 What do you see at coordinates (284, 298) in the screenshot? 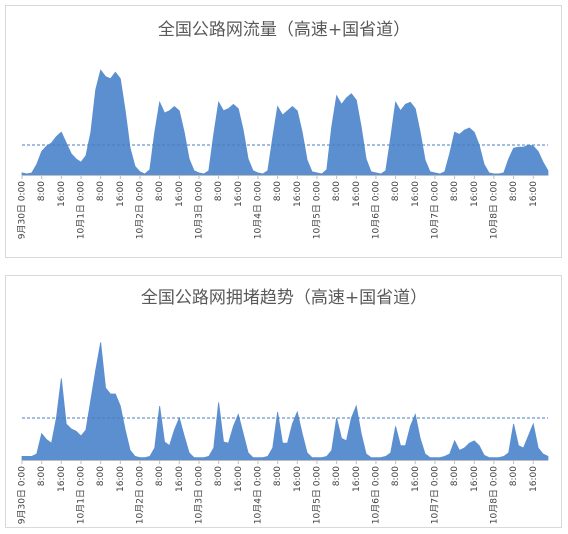
I see `chart-title: 全国公路网拥堵趋势（高速+国省道）` at bounding box center [284, 298].